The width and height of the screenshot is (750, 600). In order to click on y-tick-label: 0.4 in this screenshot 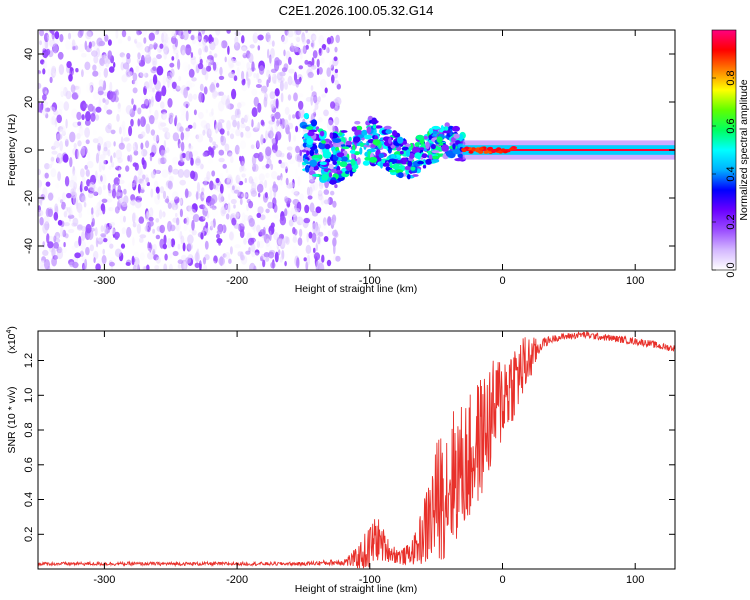, I will do `click(29, 499)`.